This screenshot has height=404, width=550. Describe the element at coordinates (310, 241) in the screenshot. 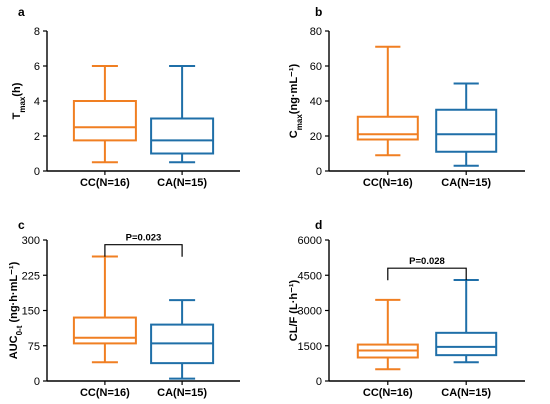

I see `y-tick-label: 6000` at that location.